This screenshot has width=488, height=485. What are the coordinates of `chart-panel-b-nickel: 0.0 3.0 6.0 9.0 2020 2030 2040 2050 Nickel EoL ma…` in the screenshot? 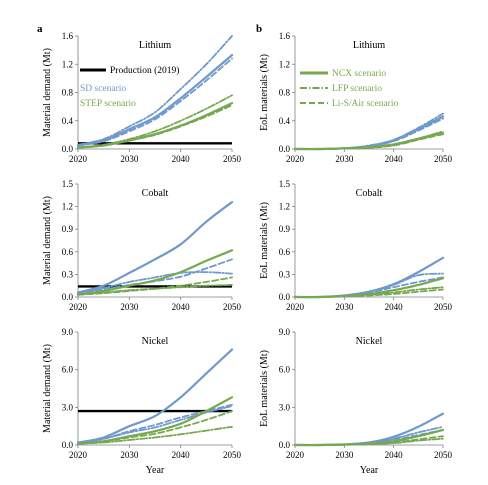 It's located at (356, 401).